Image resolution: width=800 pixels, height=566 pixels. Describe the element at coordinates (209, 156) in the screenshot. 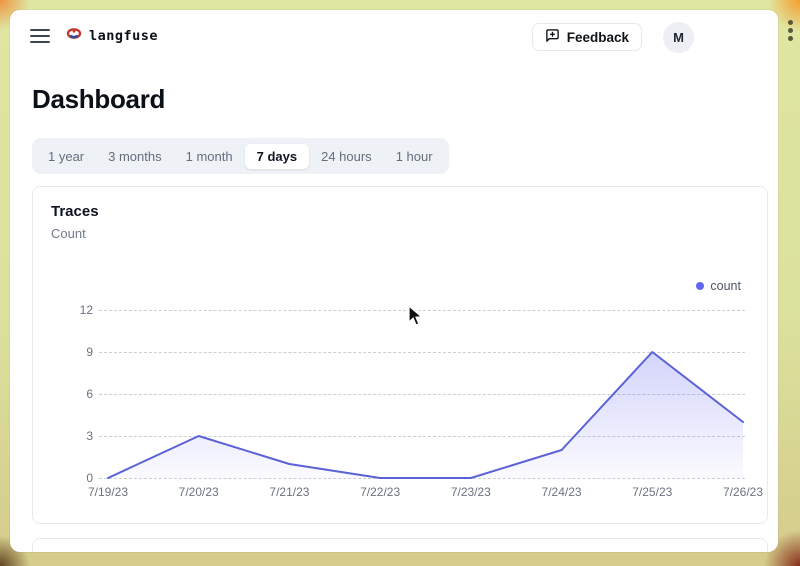

I see `tab-1-month: 1 month` at that location.